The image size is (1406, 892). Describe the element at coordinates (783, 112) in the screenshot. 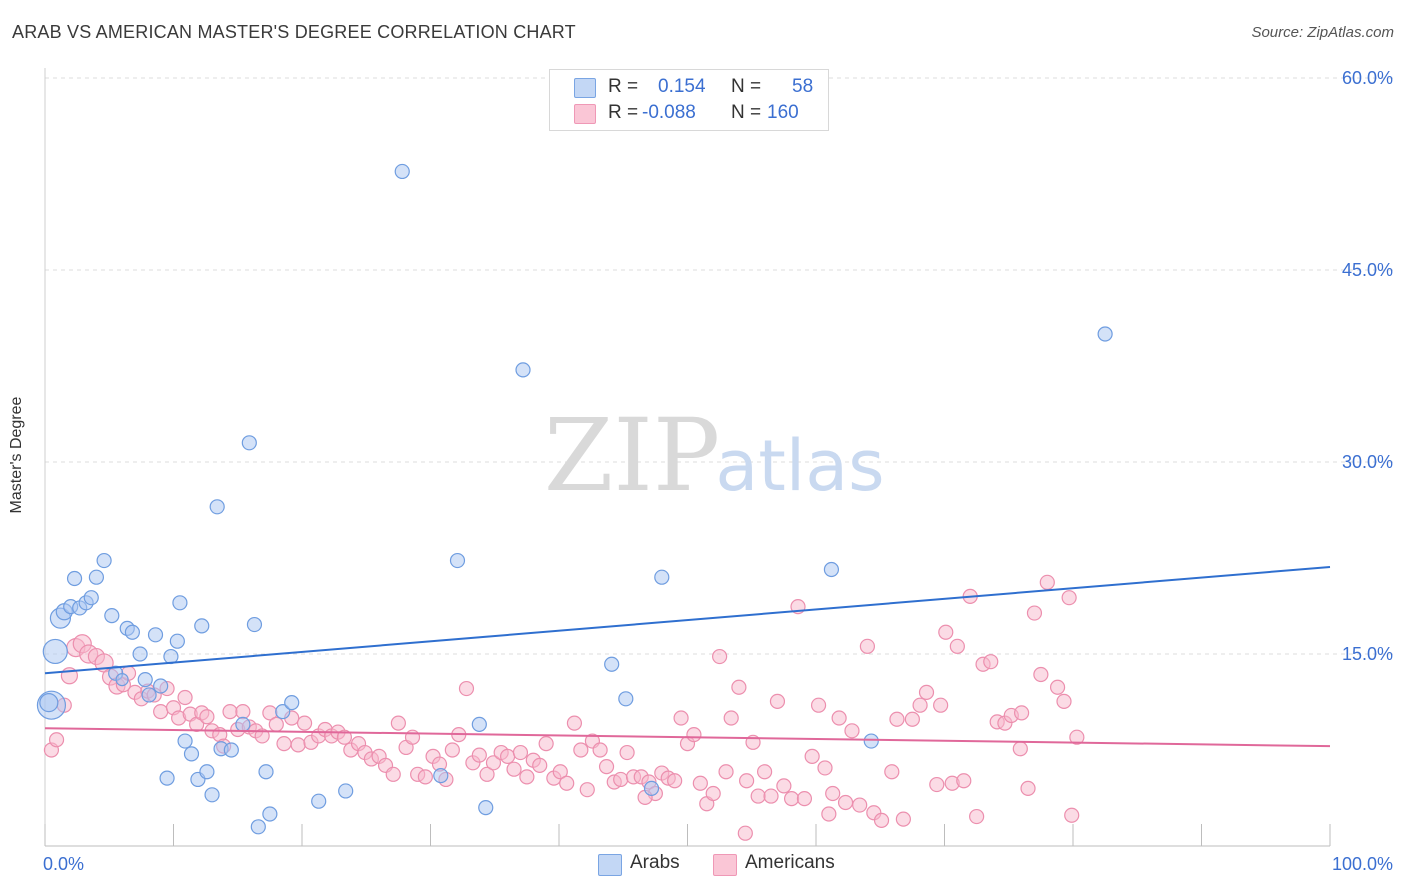

I see `legend-n-value: 160` at that location.